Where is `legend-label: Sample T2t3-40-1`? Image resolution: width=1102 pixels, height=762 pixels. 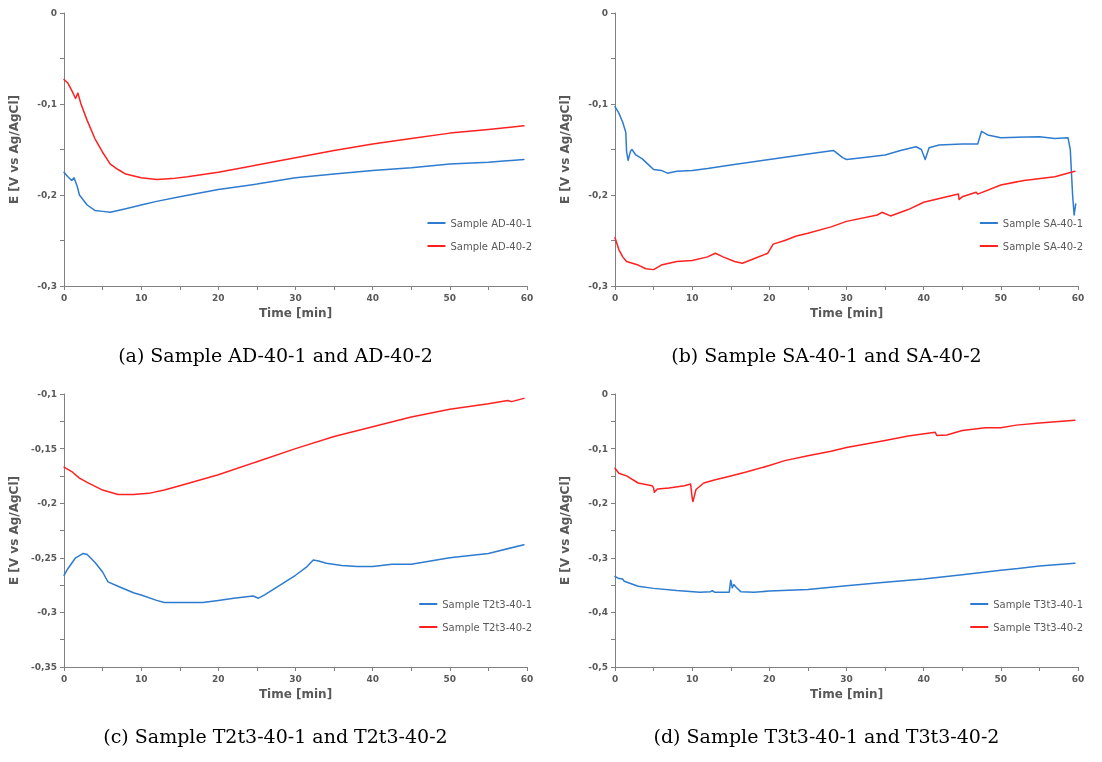 legend-label: Sample T2t3-40-1 is located at coordinates (487, 604).